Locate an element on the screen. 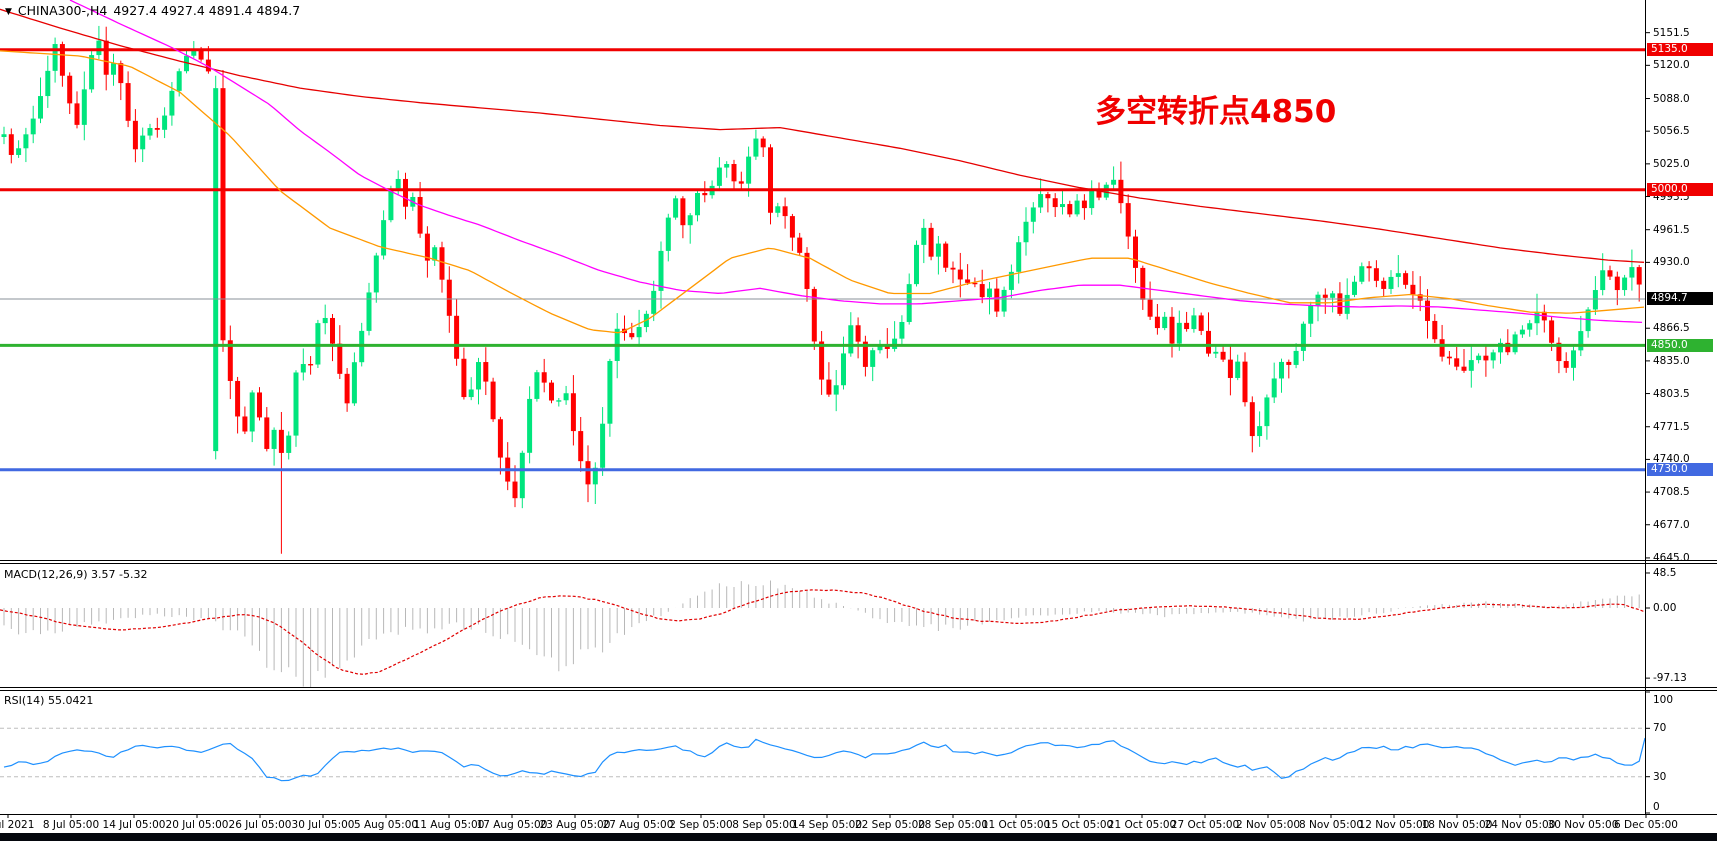 Image resolution: width=1717 pixels, height=841 pixels. bottom-taskbar is located at coordinates (858, 837).